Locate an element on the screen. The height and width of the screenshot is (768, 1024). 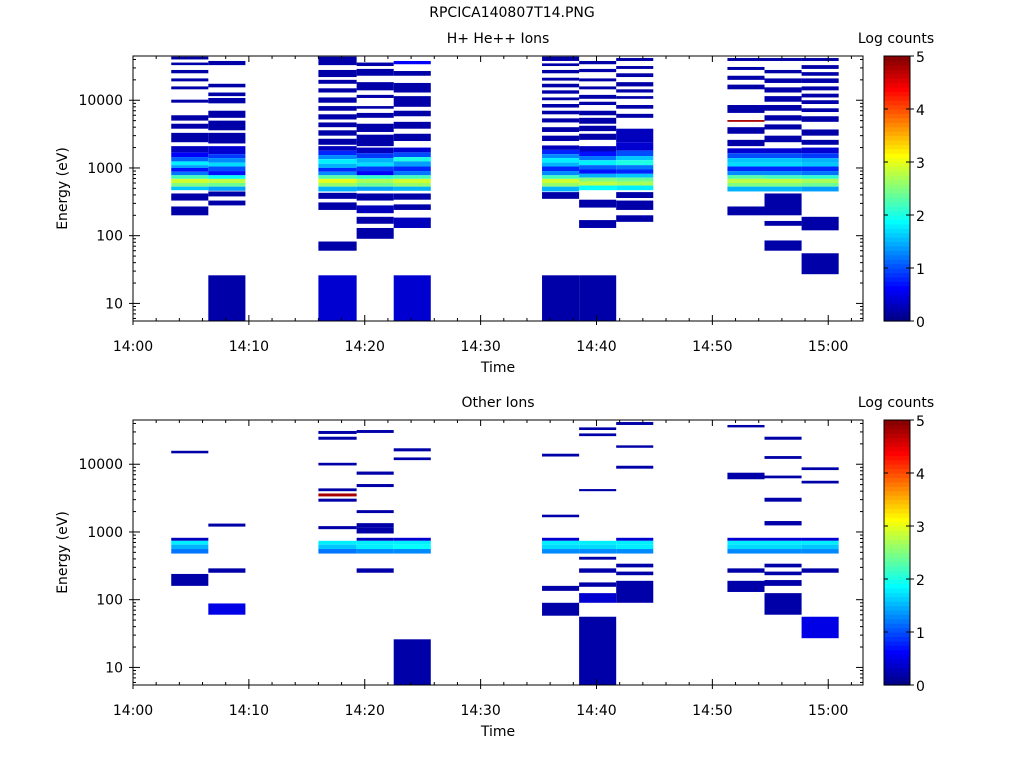
y-tick-label: 10 is located at coordinates (114, 304).